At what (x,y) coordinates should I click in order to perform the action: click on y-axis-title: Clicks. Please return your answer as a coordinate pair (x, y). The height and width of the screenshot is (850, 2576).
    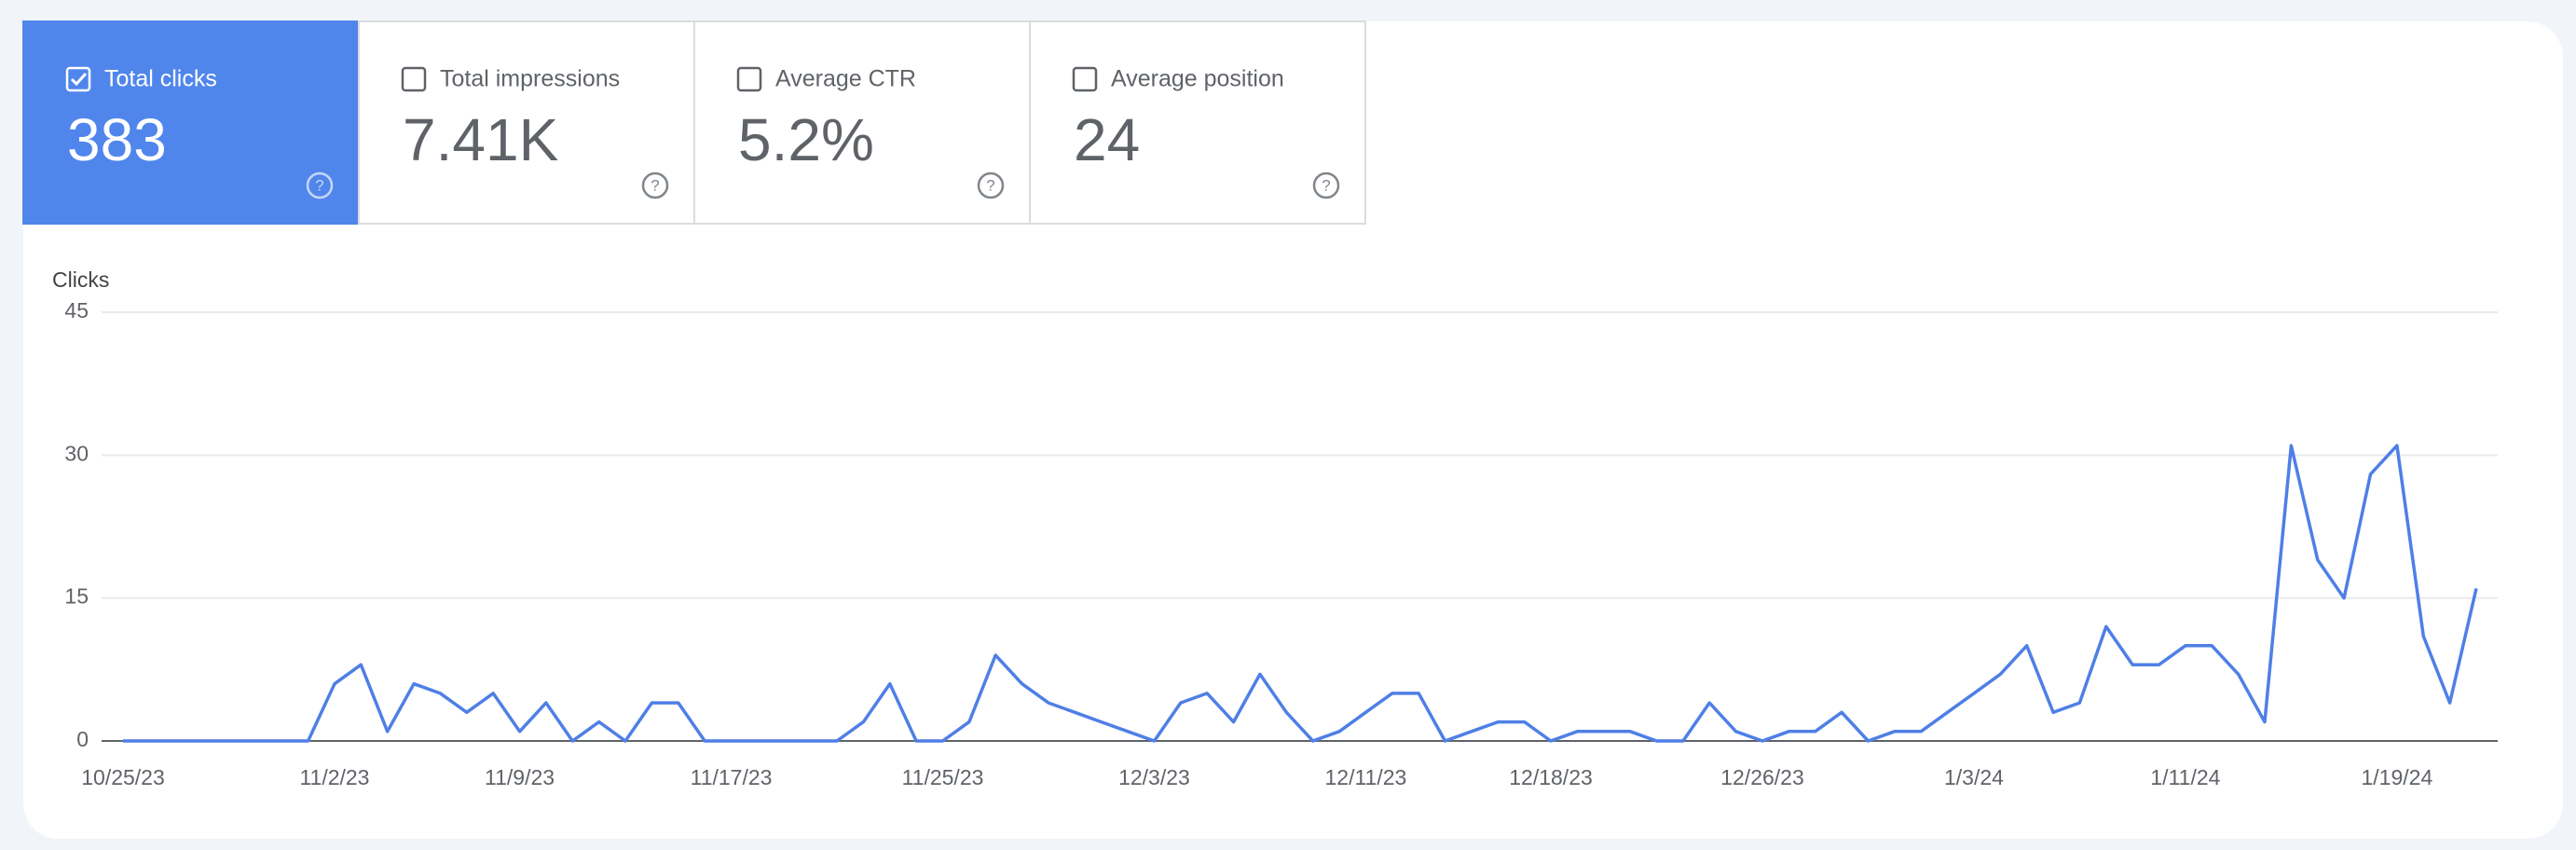
    Looking at the image, I should click on (80, 279).